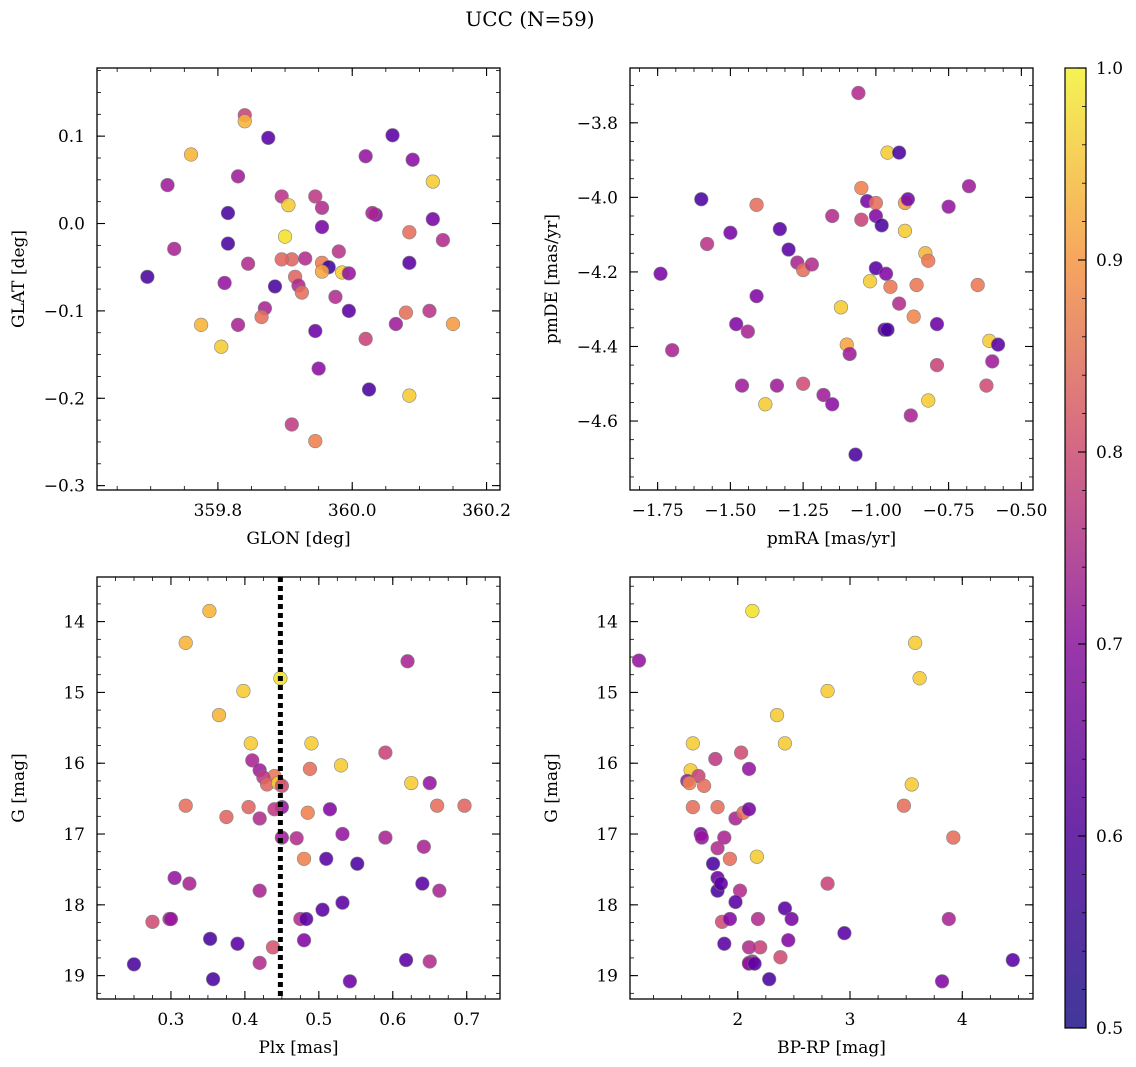  Describe the element at coordinates (486, 511) in the screenshot. I see `x-tick-label: 360.2` at that location.